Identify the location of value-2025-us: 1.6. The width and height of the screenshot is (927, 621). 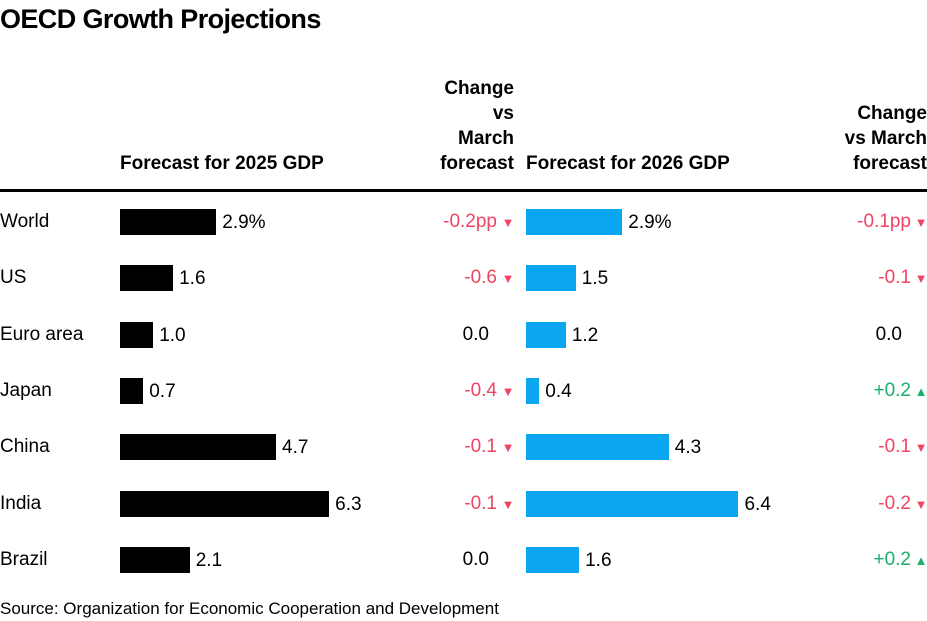
(192, 279).